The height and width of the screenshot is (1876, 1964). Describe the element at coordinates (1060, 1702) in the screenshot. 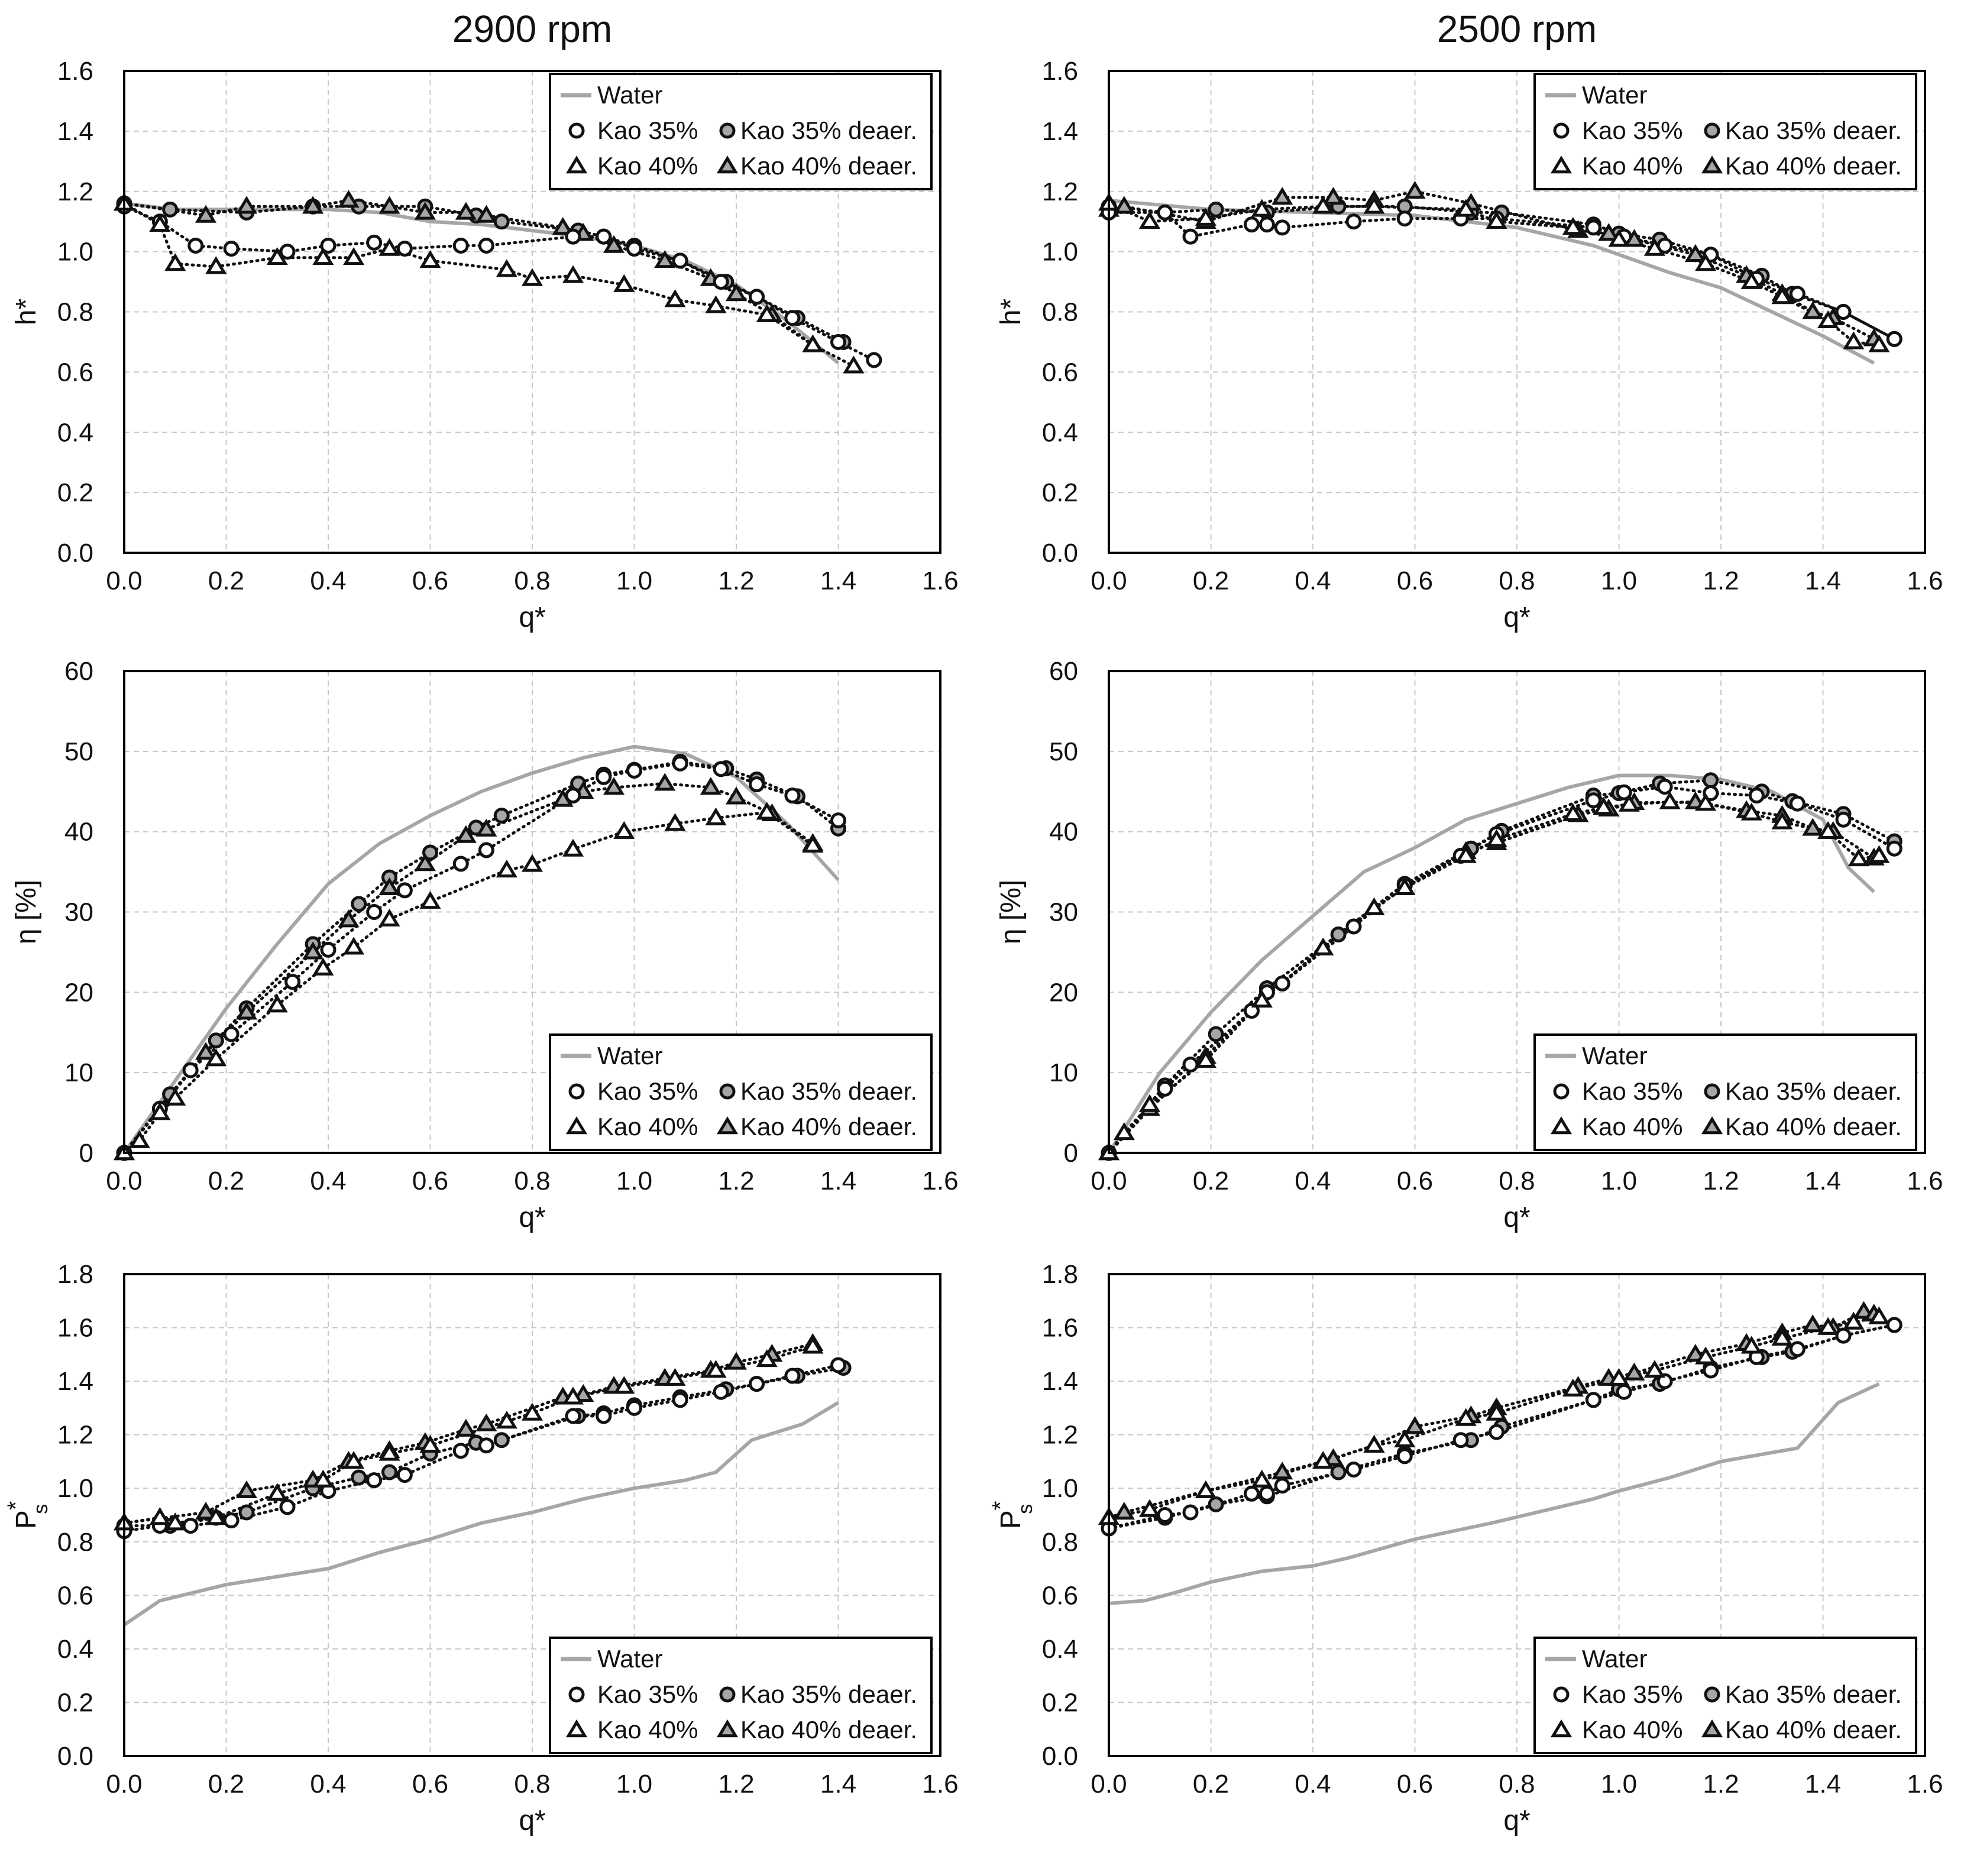

I see `y-tick-label: 0.2` at that location.